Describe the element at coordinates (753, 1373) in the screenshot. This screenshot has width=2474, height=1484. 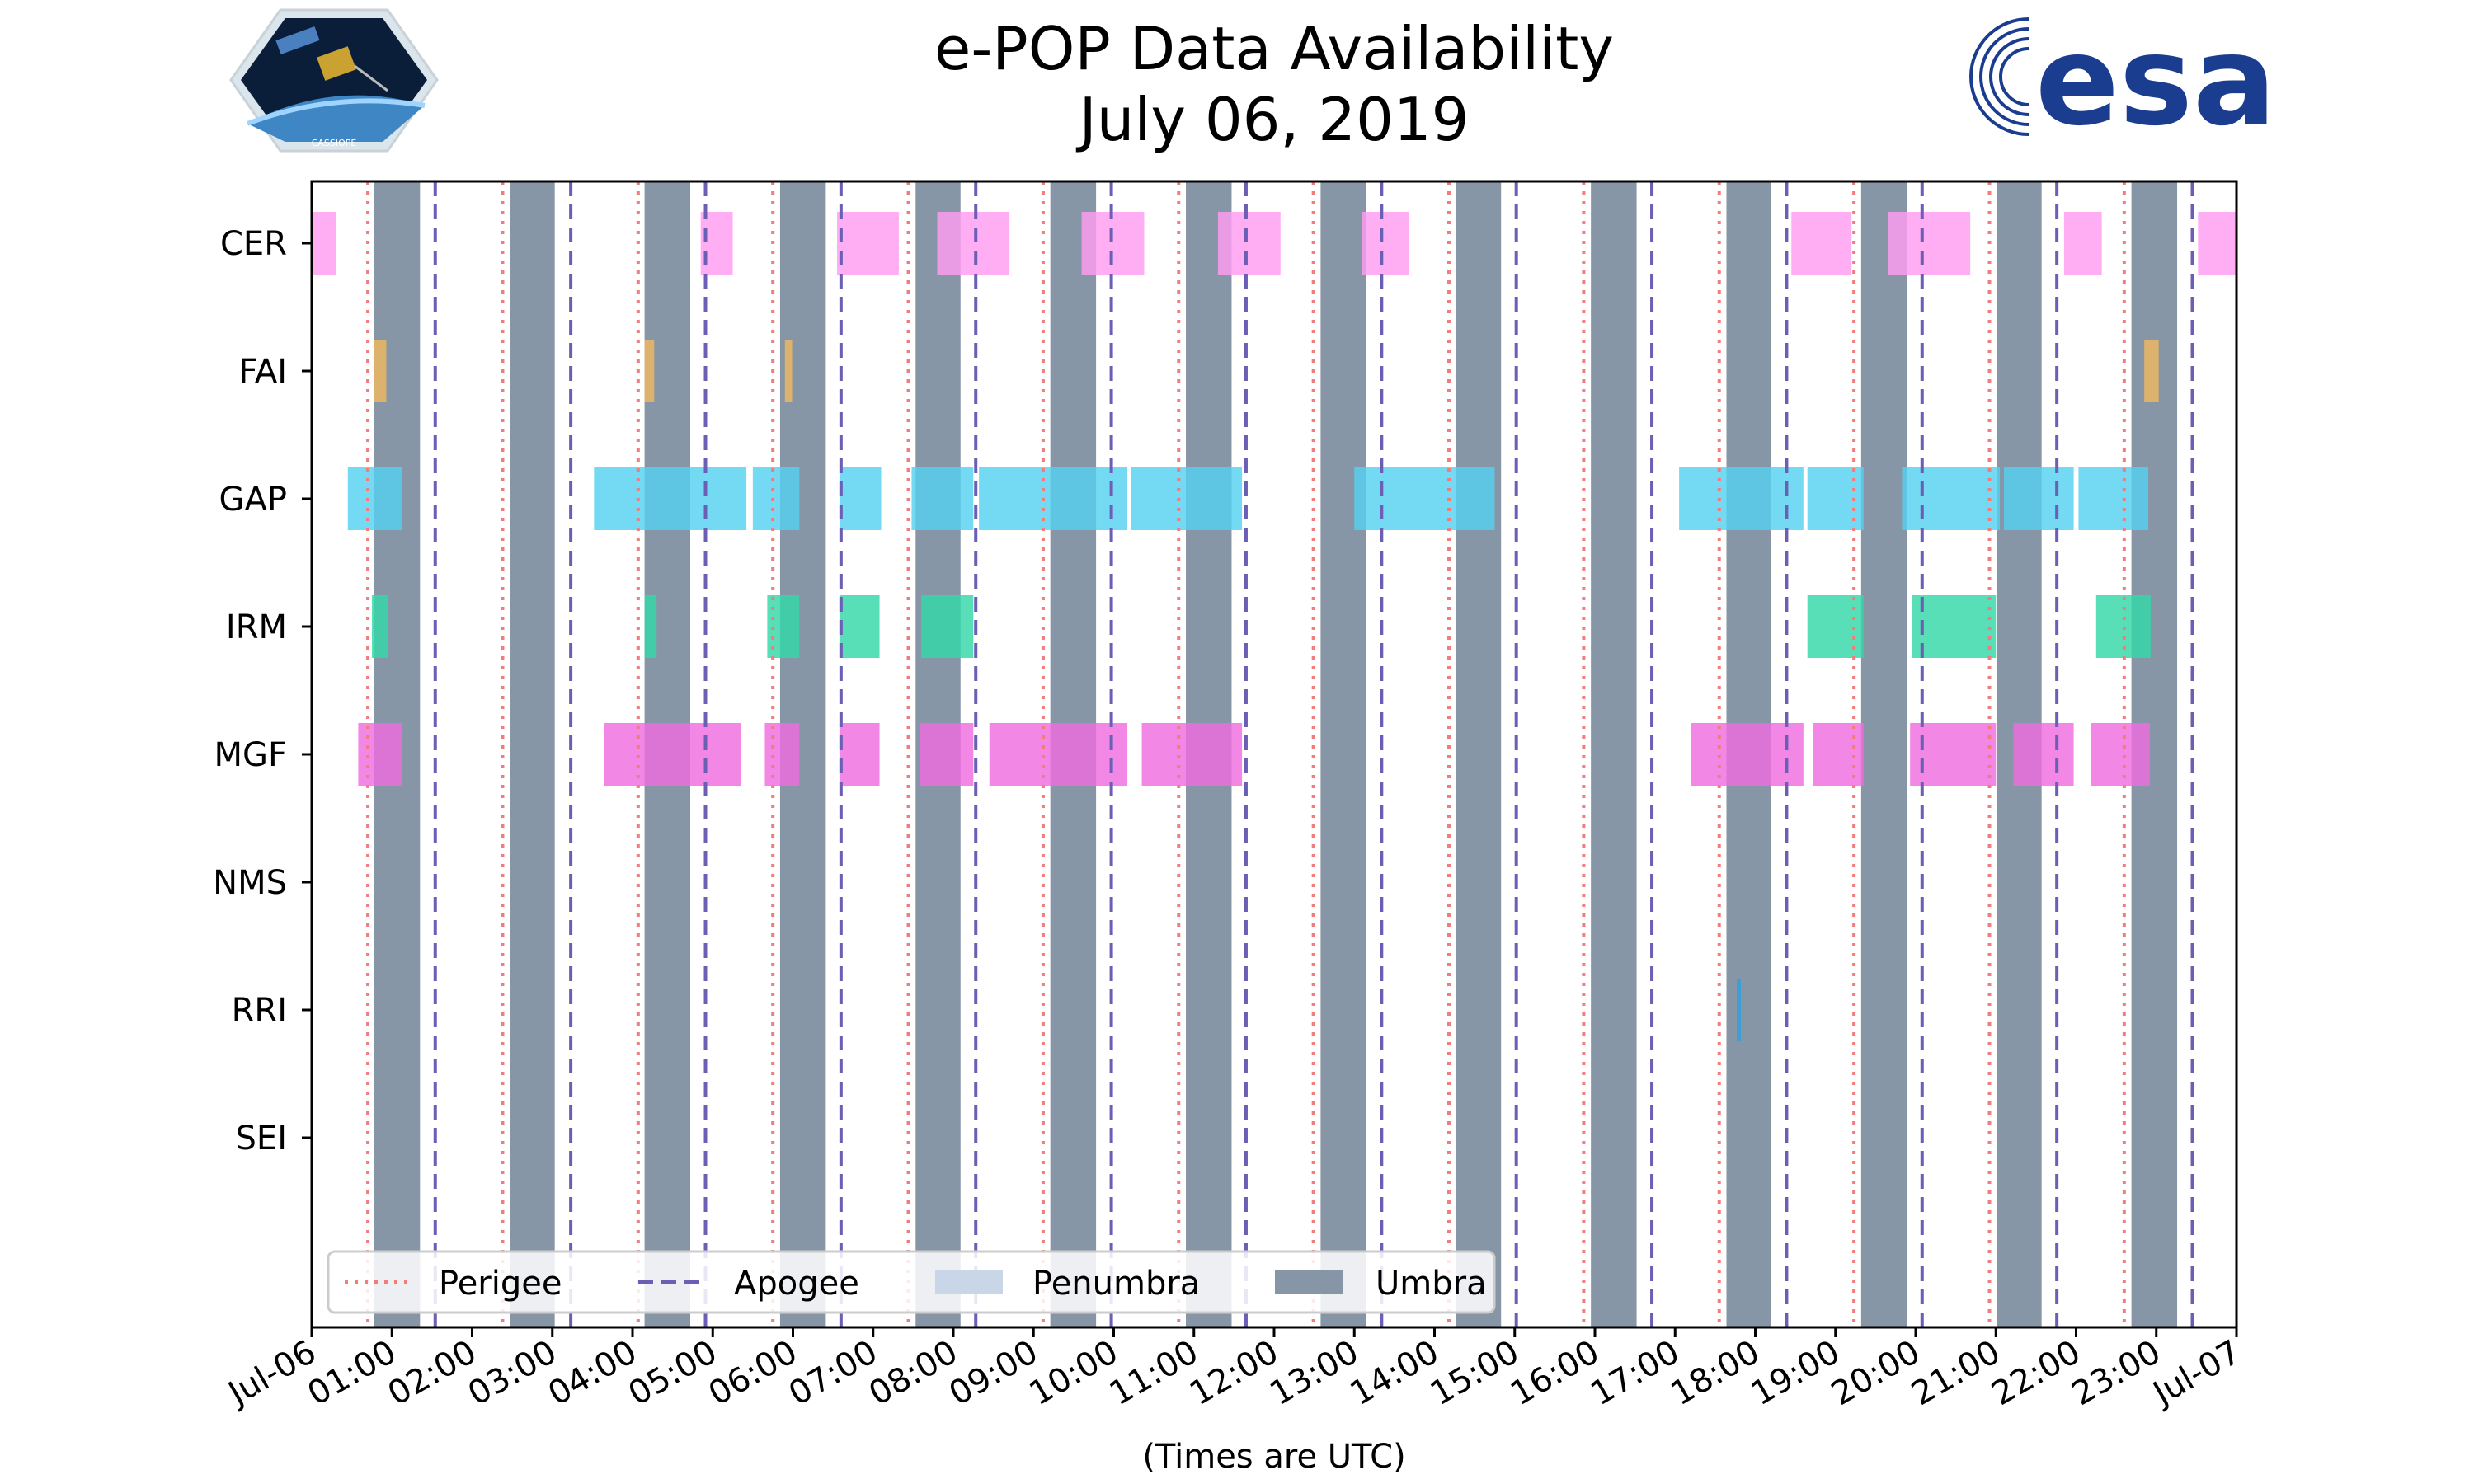
I see `x-tick-label: 06:00` at that location.